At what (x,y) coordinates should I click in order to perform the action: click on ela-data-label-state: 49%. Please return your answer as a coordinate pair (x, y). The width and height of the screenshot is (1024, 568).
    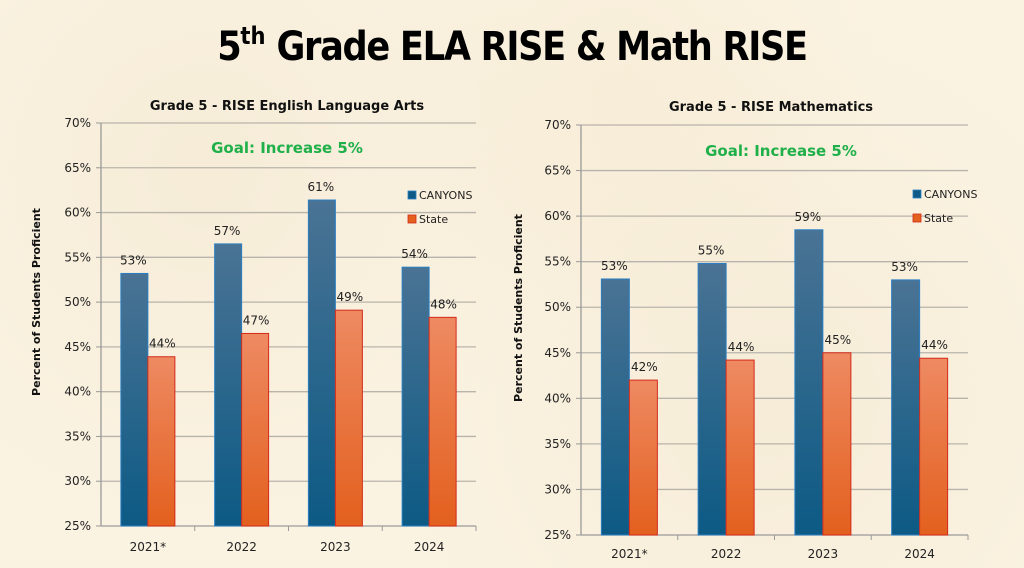
    Looking at the image, I should click on (350, 297).